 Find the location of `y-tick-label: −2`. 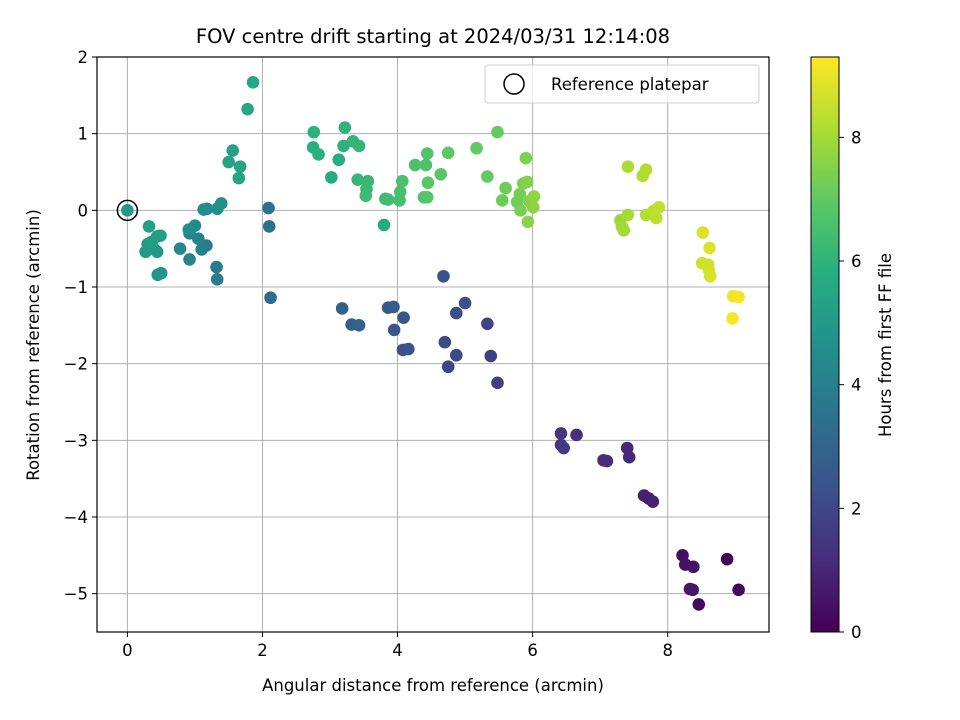

y-tick-label: −2 is located at coordinates (76, 364).